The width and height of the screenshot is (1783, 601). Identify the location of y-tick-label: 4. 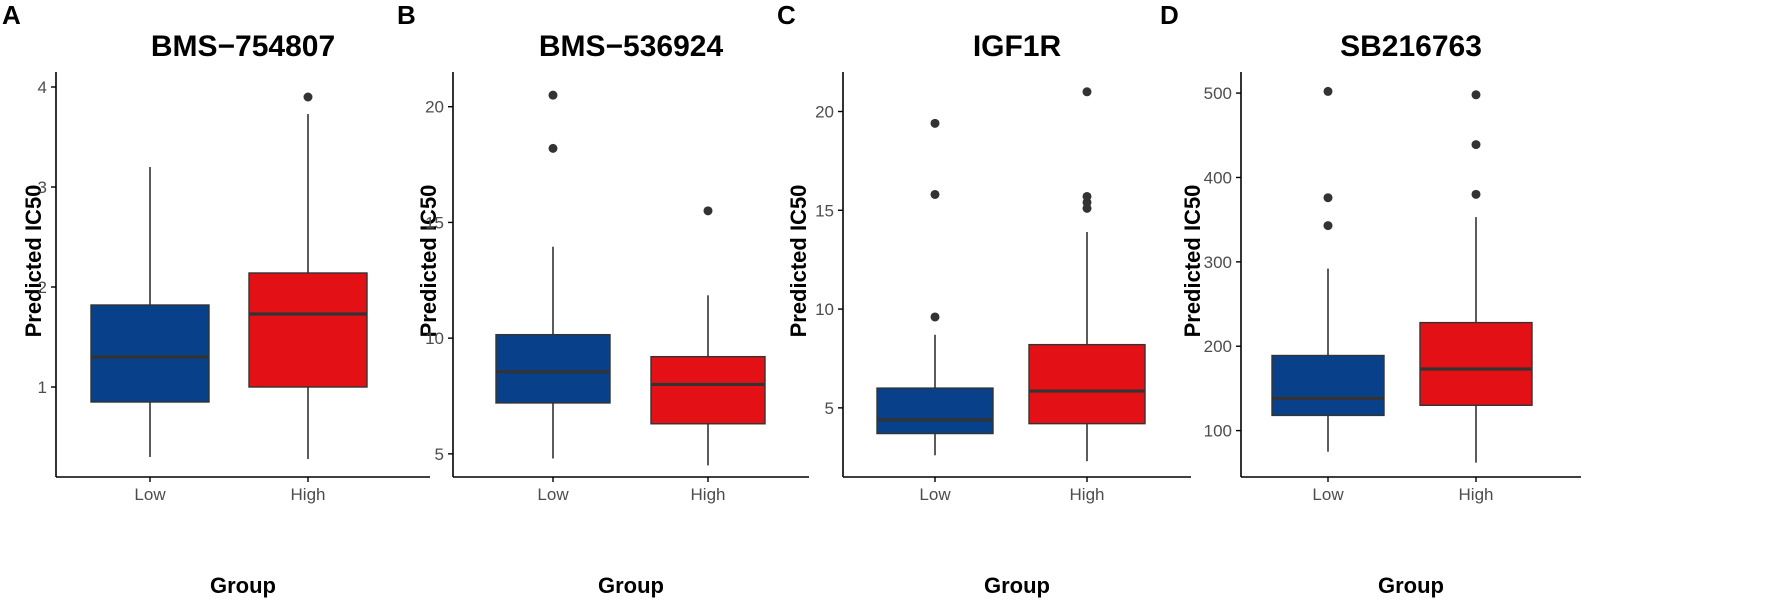
(42, 87).